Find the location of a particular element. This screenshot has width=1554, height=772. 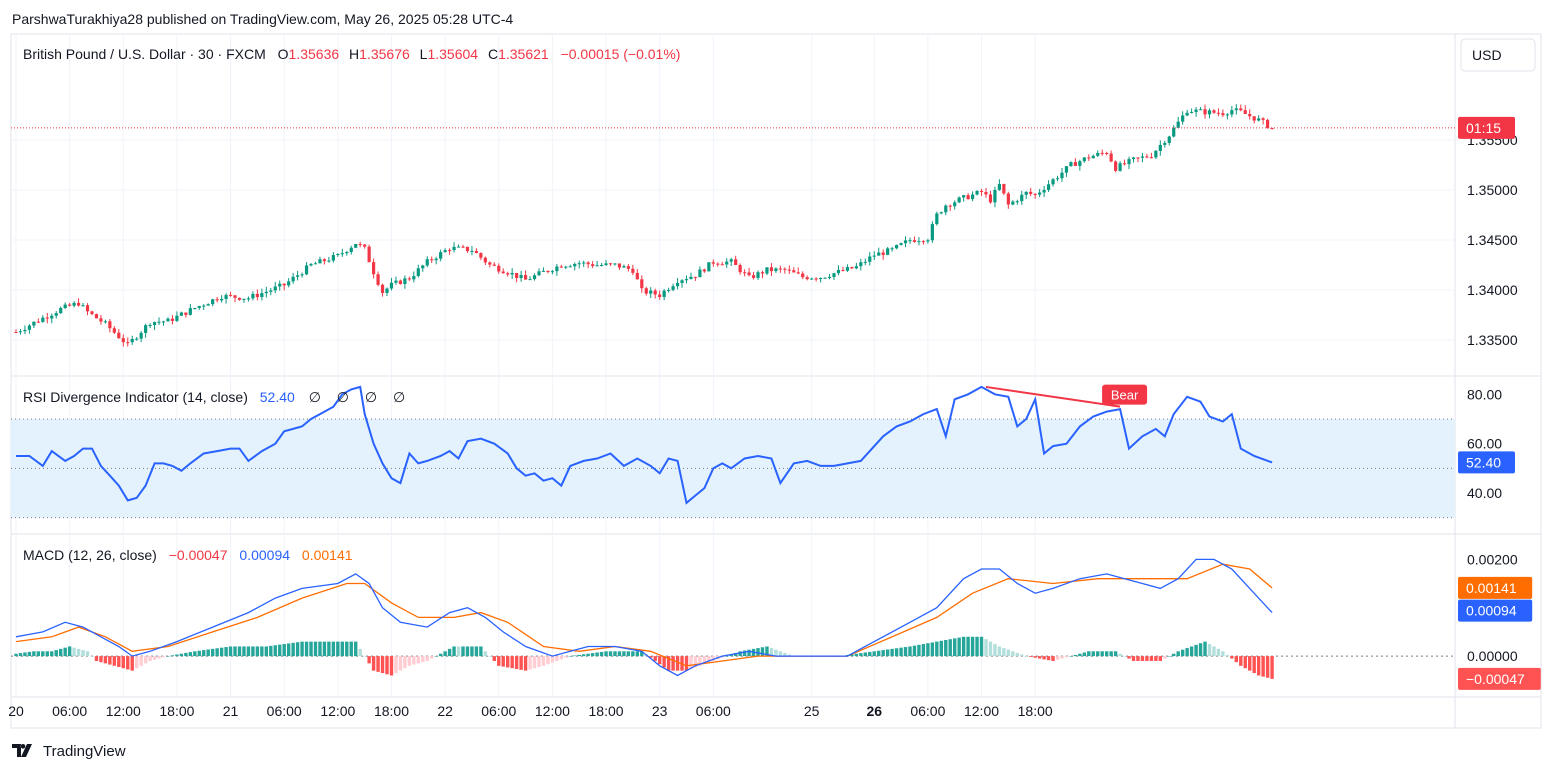

price-tick-label: 1.34500 is located at coordinates (1492, 240).